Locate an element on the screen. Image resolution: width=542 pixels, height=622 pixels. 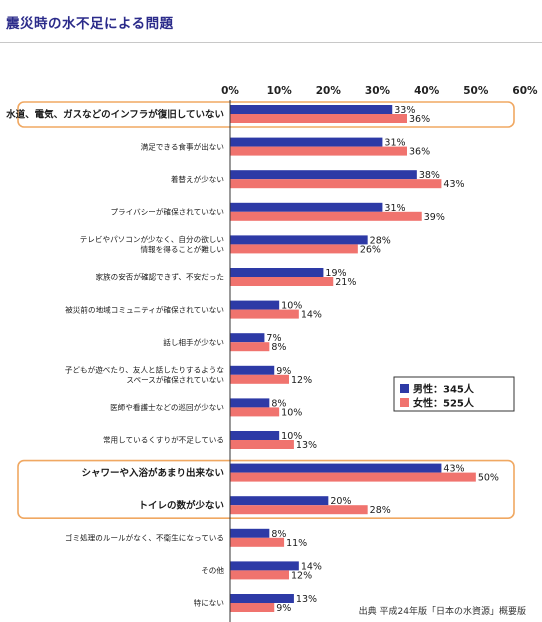
data-label: 19% is located at coordinates (335, 273).